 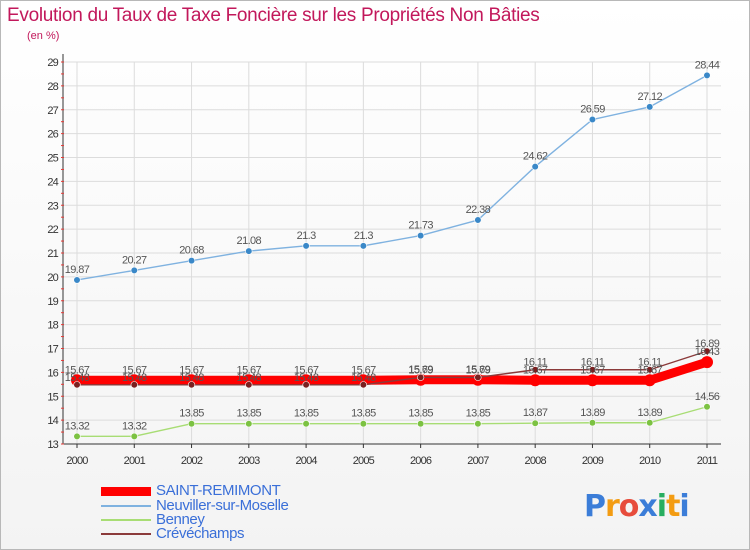 I want to click on x-tick-label-2004: 2004, so click(x=306, y=461).